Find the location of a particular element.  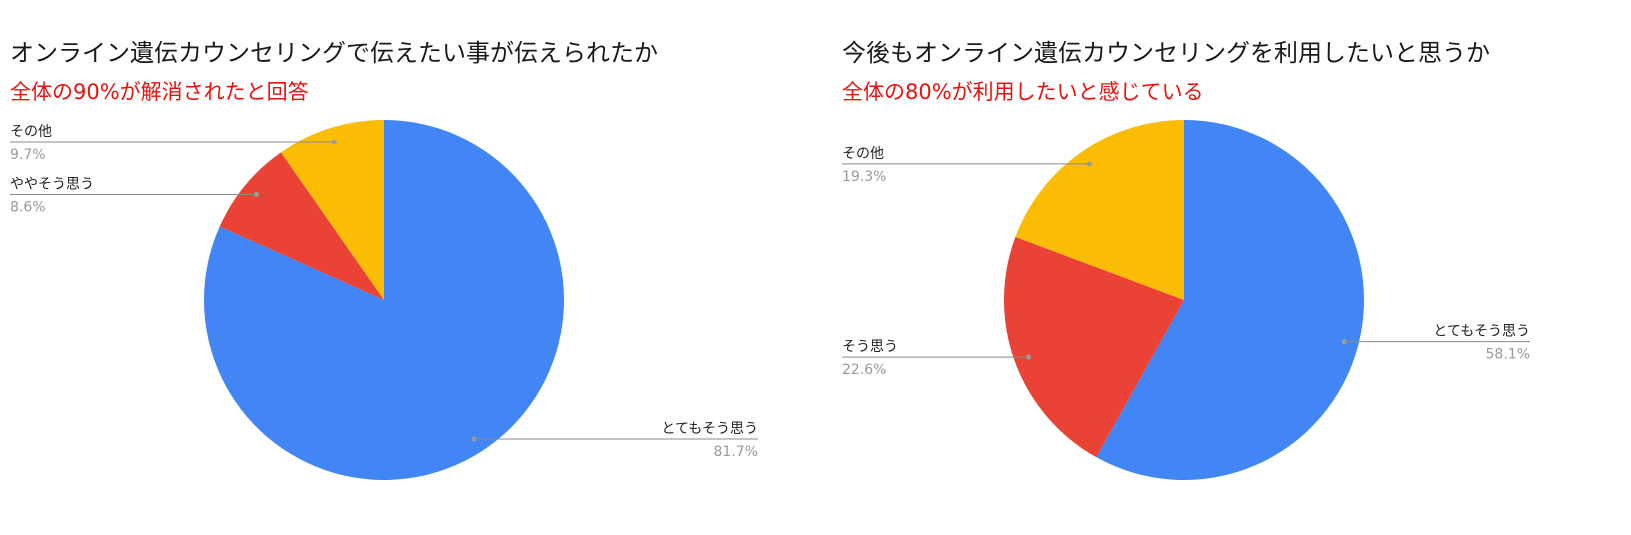

chart-title: オンライン遺伝カウンセリングで伝えたい事が伝えられたか is located at coordinates (334, 53).